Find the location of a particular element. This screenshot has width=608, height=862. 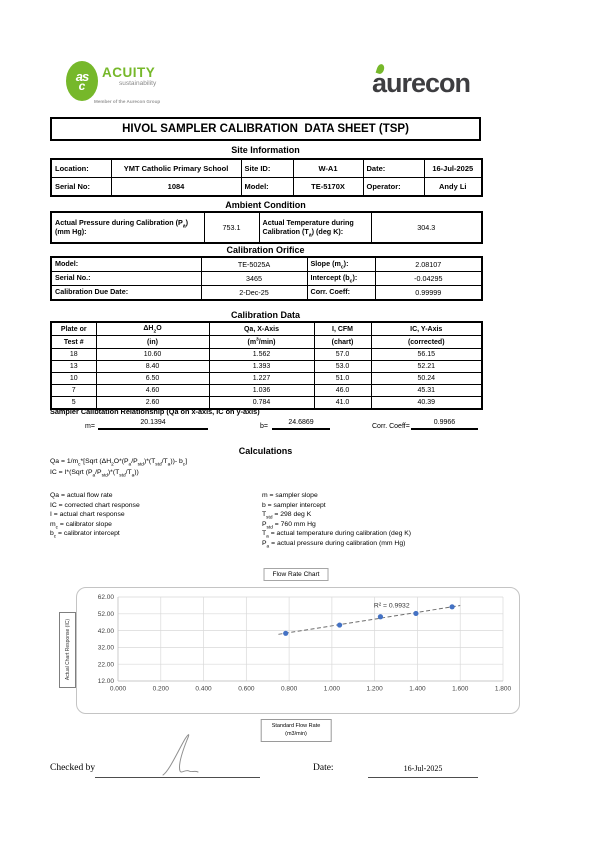

cell: 46.0 is located at coordinates (342, 390).